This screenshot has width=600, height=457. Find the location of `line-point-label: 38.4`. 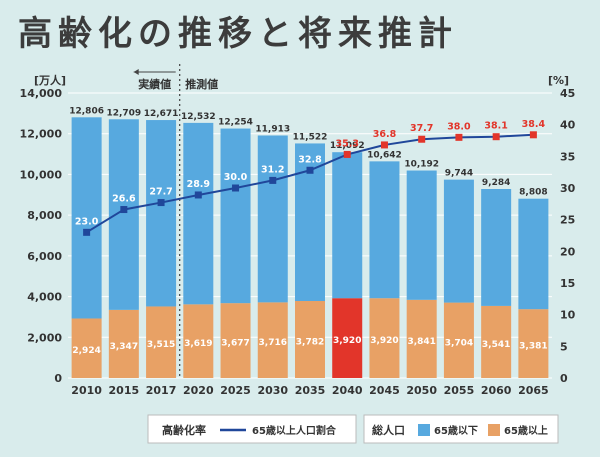

line-point-label: 38.4 is located at coordinates (534, 124).